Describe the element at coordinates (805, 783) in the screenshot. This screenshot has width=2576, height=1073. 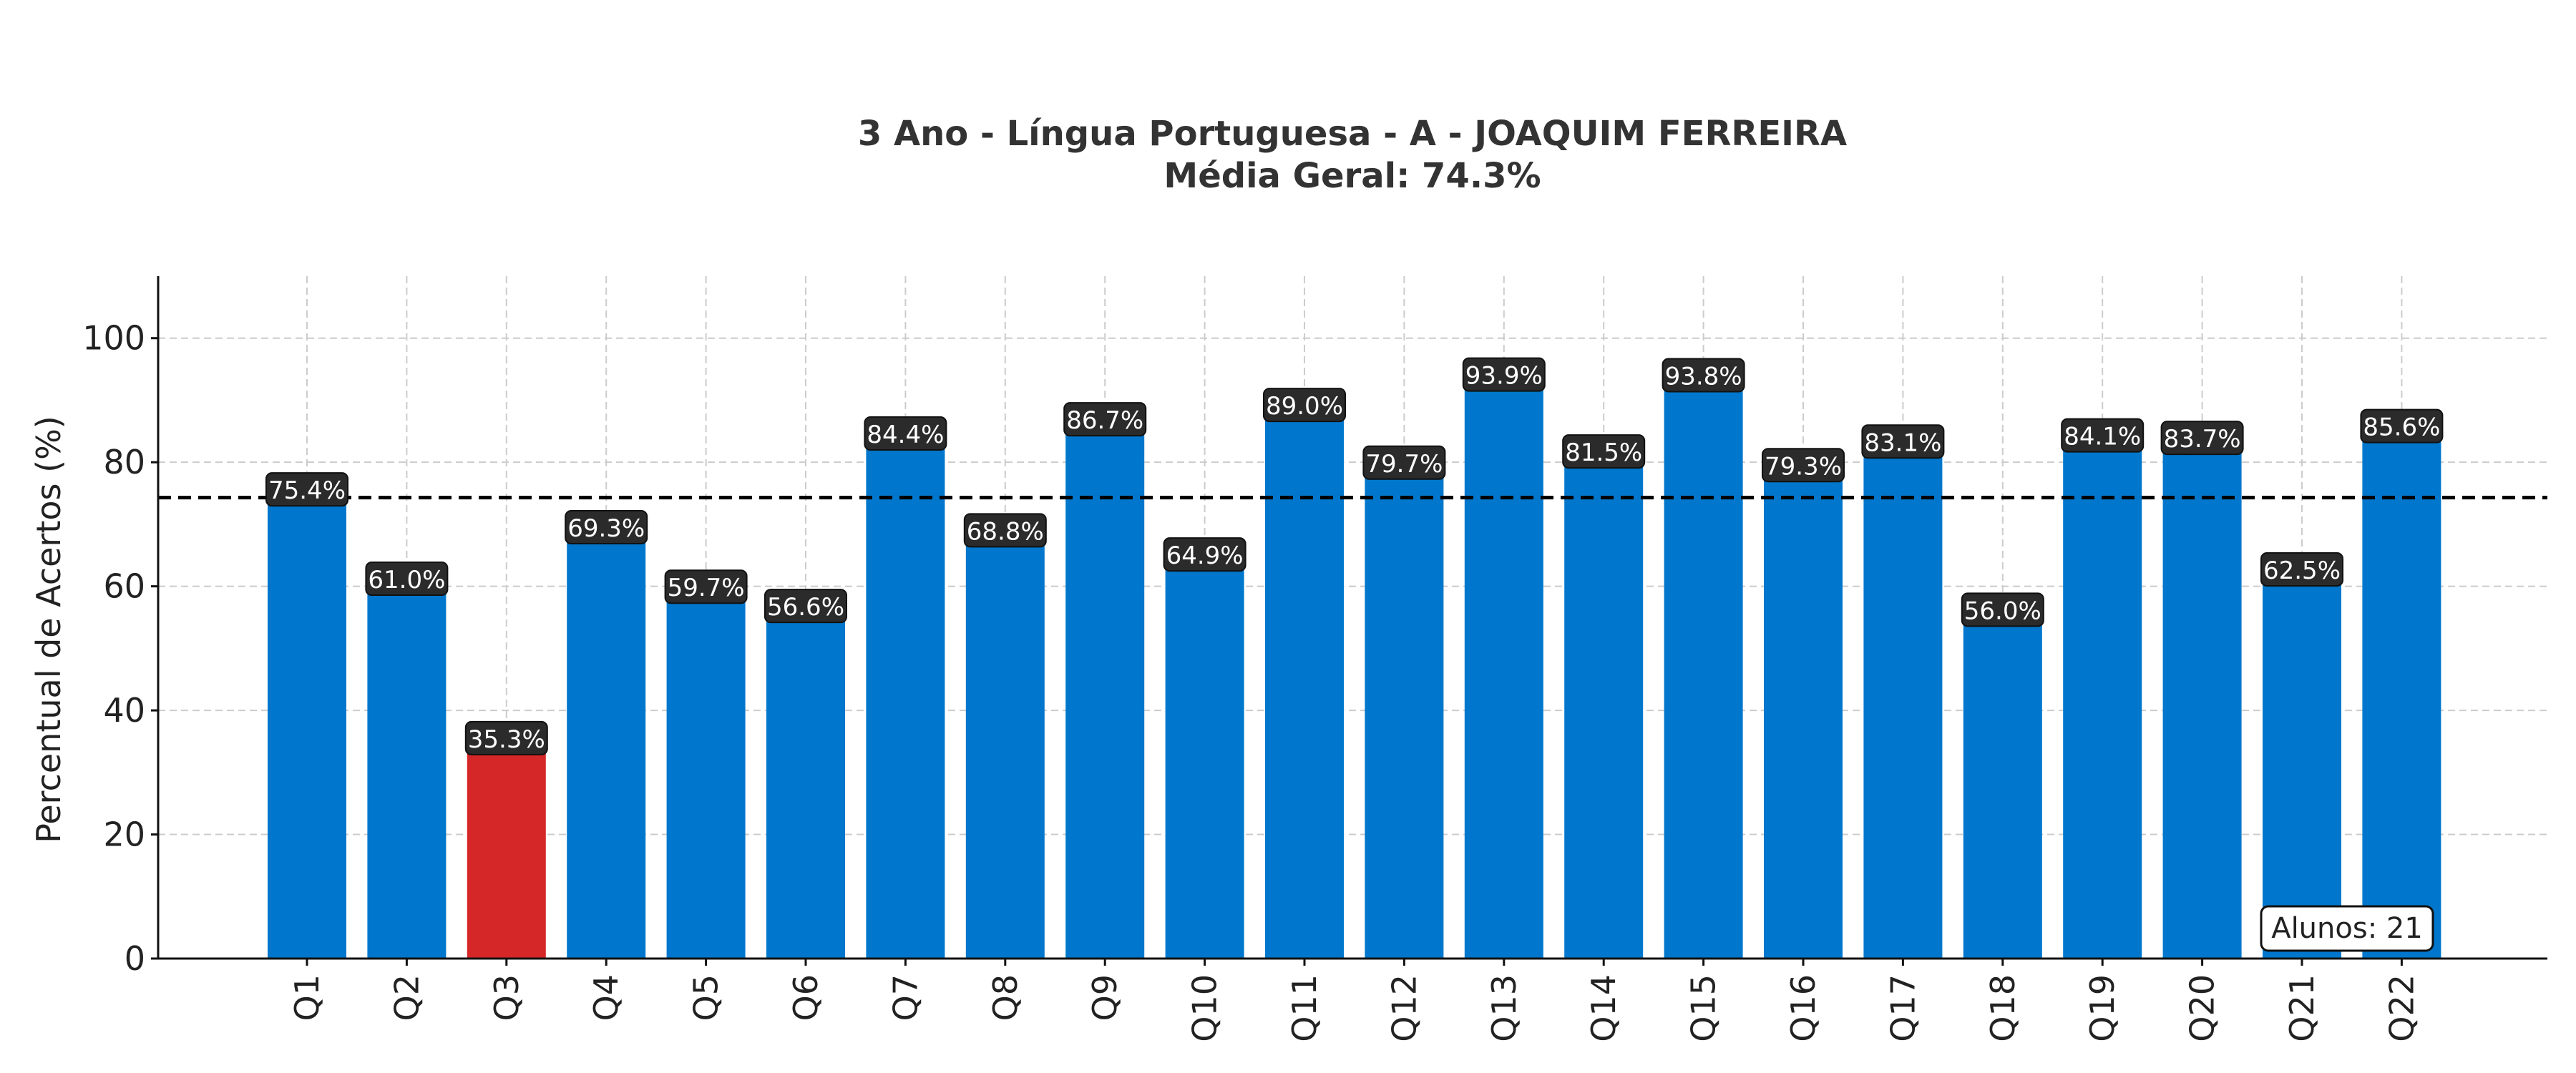
I see `bar-q6` at that location.